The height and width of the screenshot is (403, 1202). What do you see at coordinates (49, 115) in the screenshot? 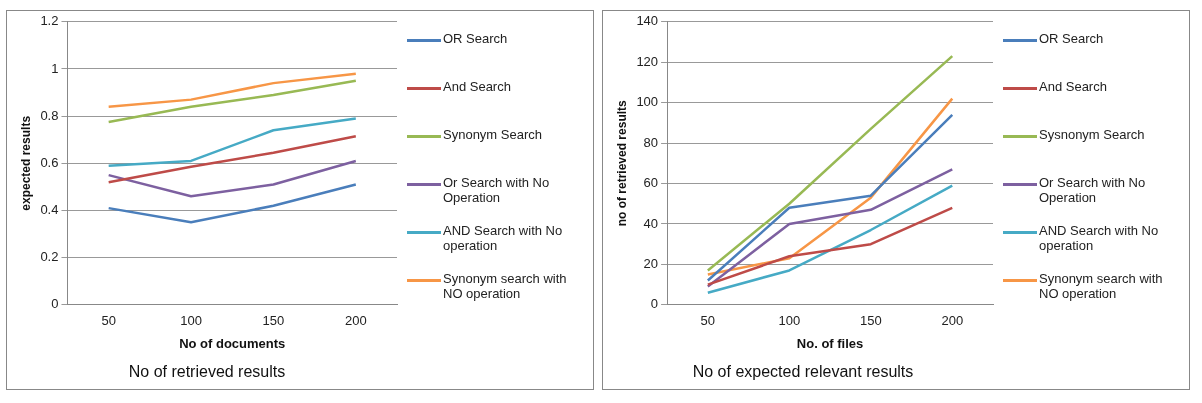
I see `y-tick-label: 0.8` at bounding box center [49, 115].